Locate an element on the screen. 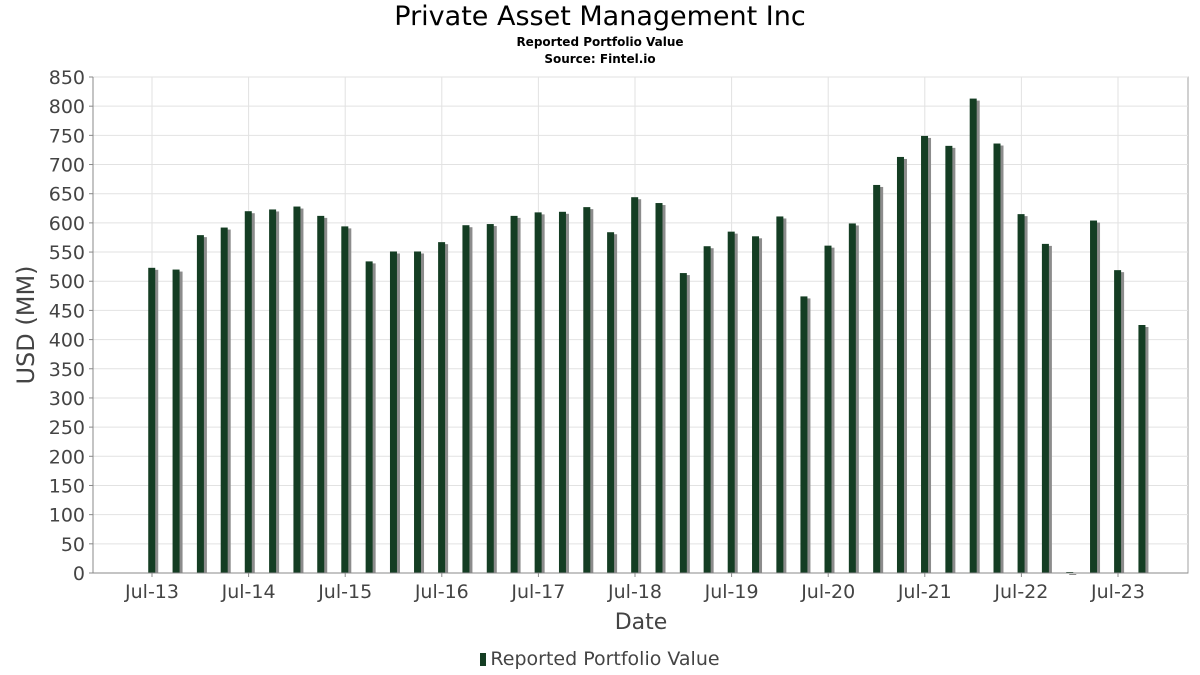  x-tick-label: Jul-13 is located at coordinates (151, 592).